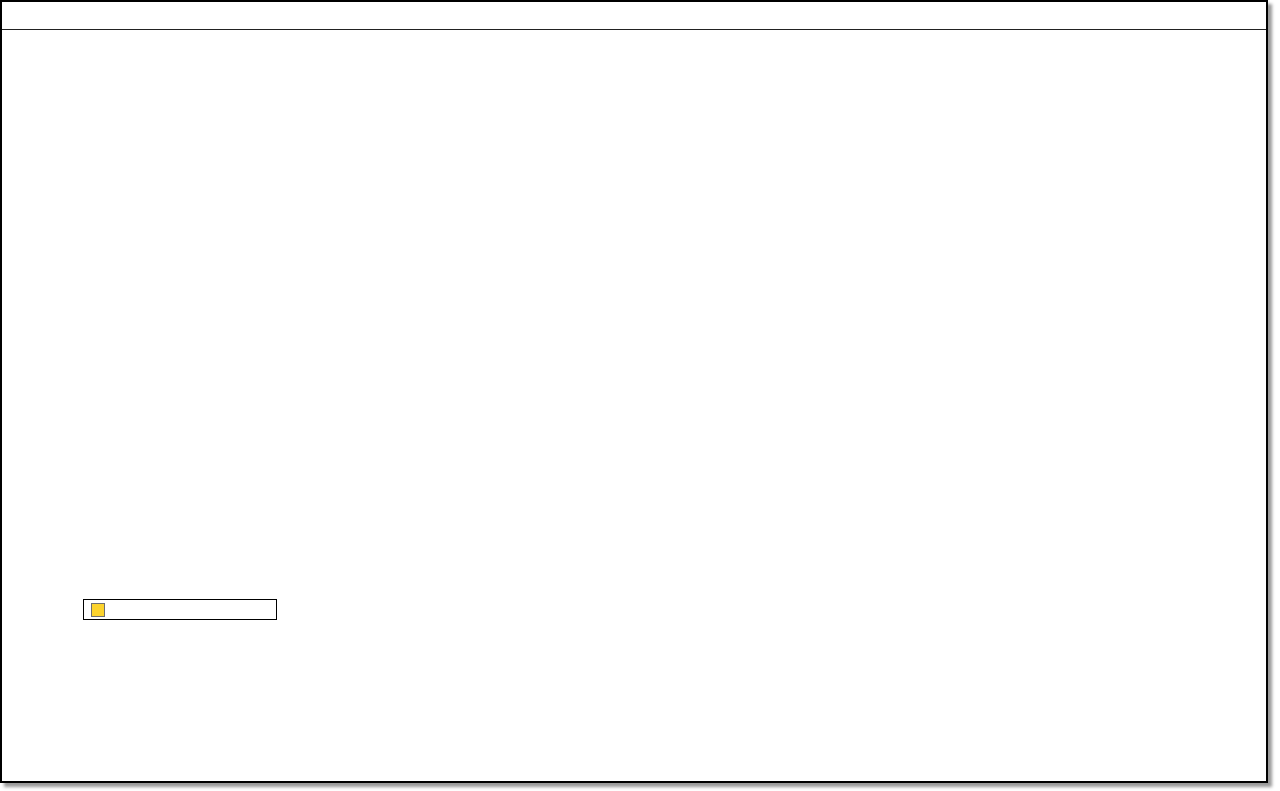 Image resolution: width=1280 pixels, height=791 pixels. Describe the element at coordinates (634, 29) in the screenshot. I see `header-separator-line` at that location.